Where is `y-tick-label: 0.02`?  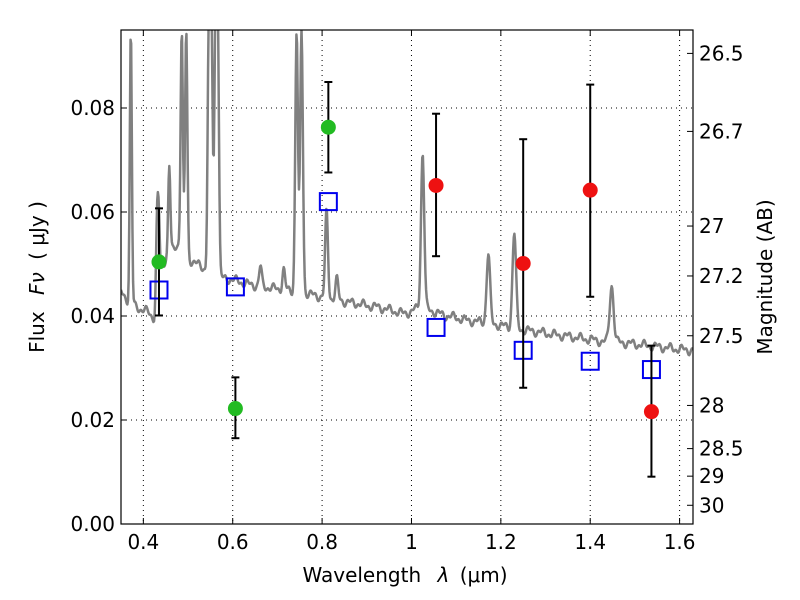
y-tick-label: 0.02 is located at coordinates (92, 420).